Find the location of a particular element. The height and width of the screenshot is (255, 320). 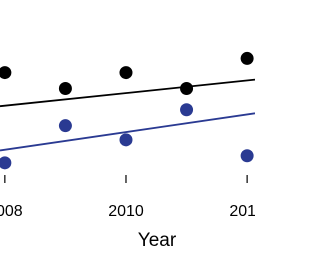

x-tick-label: 2012 is located at coordinates (242, 211).